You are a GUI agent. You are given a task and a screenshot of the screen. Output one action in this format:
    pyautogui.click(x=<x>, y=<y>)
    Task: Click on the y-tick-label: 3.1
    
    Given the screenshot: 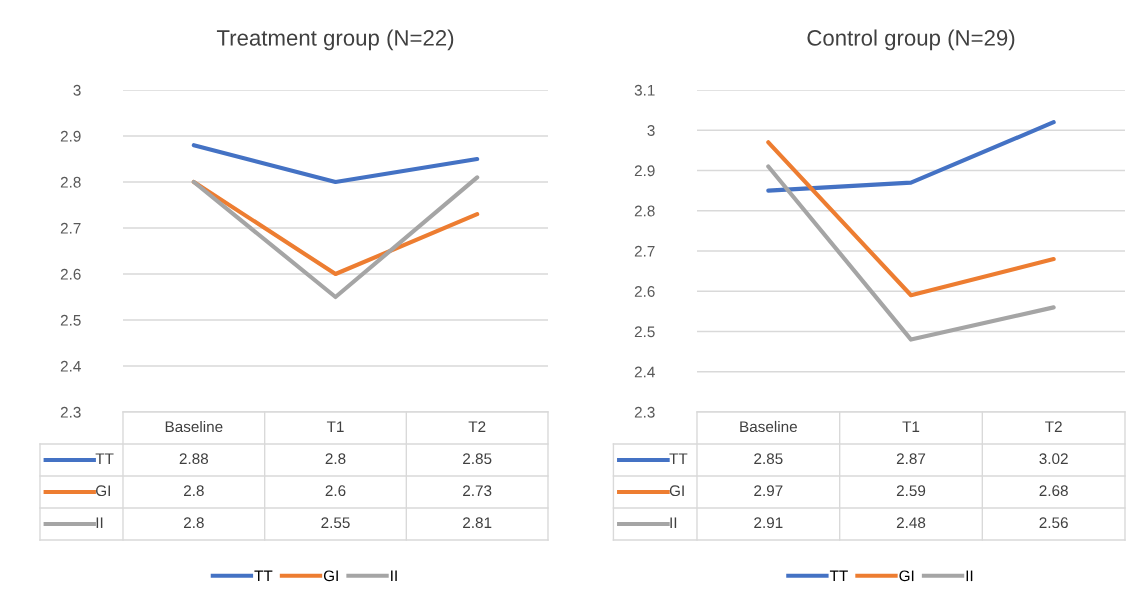 What is the action you would take?
    pyautogui.click(x=644, y=90)
    